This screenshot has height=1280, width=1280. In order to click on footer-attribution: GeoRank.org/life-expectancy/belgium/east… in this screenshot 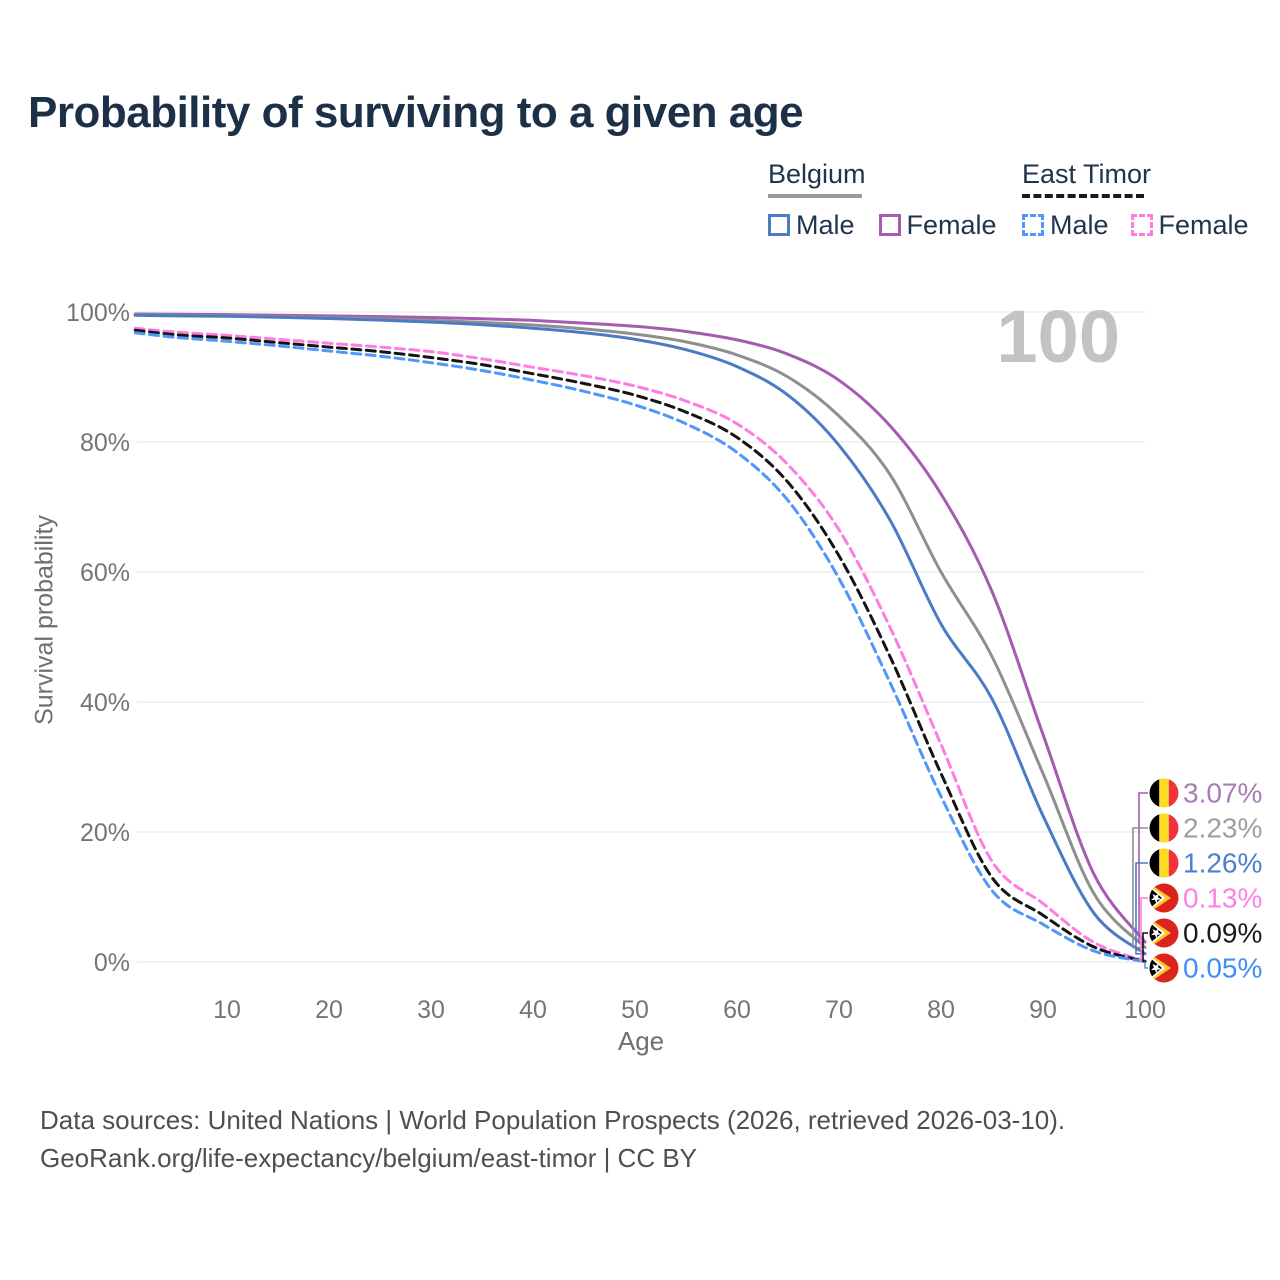, I will do `click(369, 1157)`.